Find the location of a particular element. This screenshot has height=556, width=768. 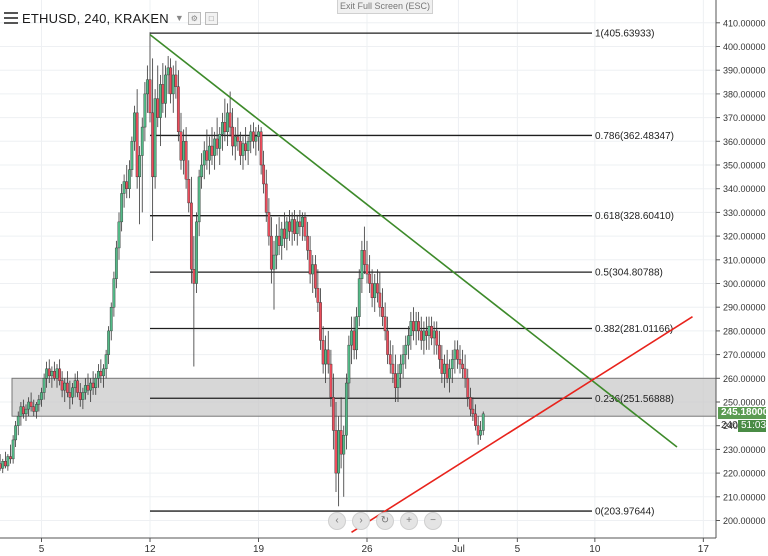

fib-level-label: 0(203.97644) is located at coordinates (625, 512).